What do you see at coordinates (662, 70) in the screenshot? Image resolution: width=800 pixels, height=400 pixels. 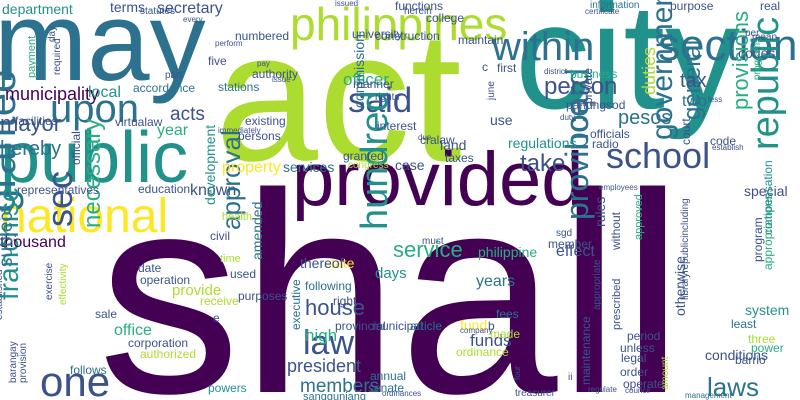 I see `word-government: government` at bounding box center [662, 70].